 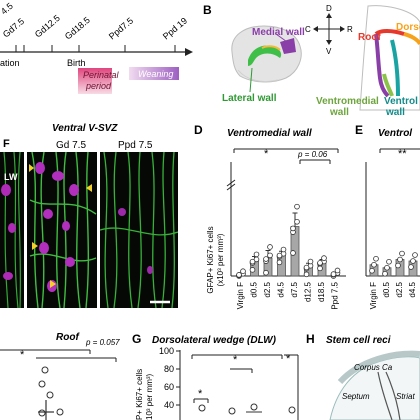 What do you see at coordinates (68, 337) in the screenshot?
I see `roof-title: Roof` at bounding box center [68, 337].